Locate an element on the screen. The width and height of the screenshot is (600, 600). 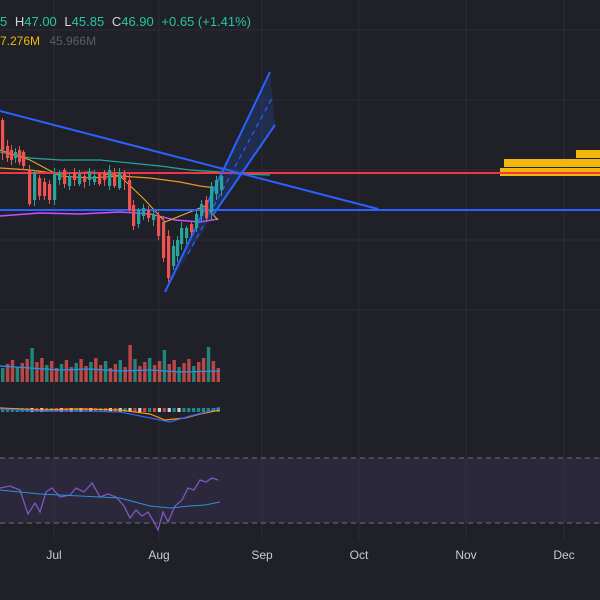
high-key: H is located at coordinates (19, 21).